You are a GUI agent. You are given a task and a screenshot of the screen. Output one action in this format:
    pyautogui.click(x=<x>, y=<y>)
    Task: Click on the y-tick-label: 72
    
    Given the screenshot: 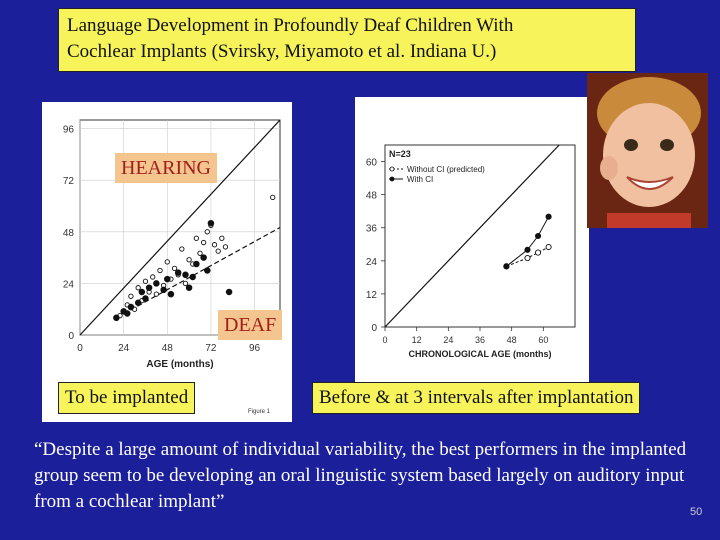 What is the action you would take?
    pyautogui.click(x=69, y=181)
    